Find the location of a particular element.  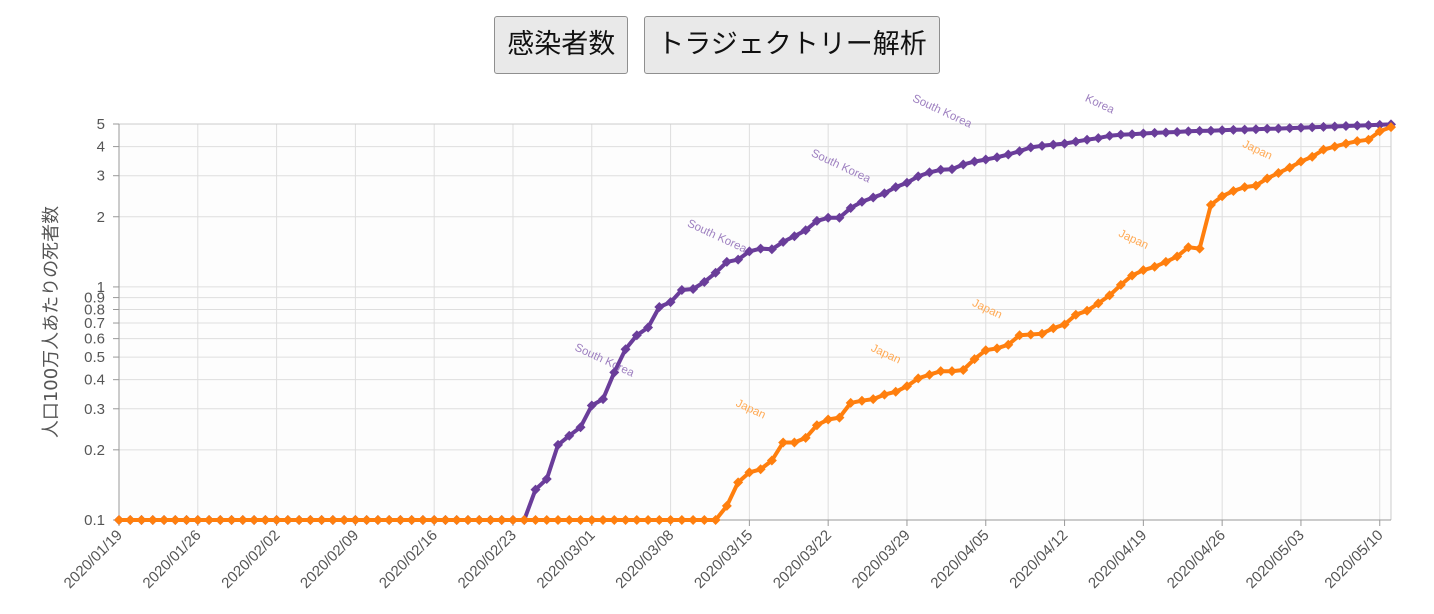

x-tick-label: 2020/02/16 is located at coordinates (408, 559).